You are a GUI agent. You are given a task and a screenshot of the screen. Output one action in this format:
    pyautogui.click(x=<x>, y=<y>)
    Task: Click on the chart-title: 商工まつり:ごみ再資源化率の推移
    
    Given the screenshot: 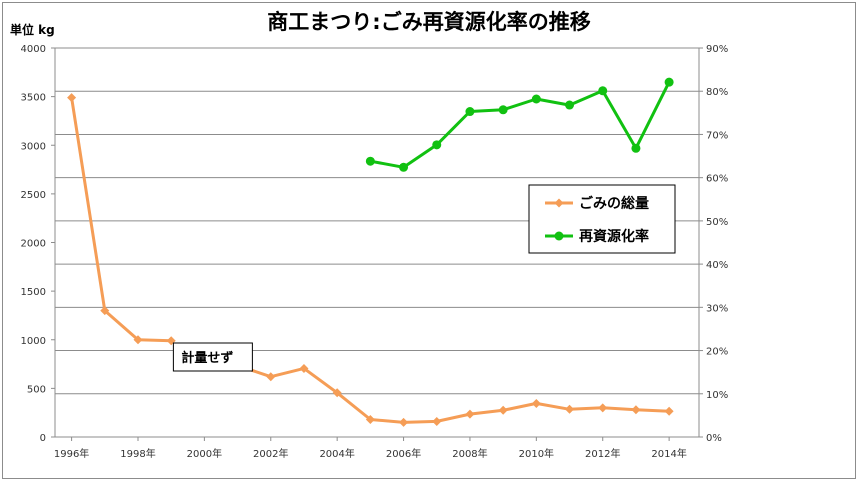 What is the action you would take?
    pyautogui.click(x=429, y=22)
    